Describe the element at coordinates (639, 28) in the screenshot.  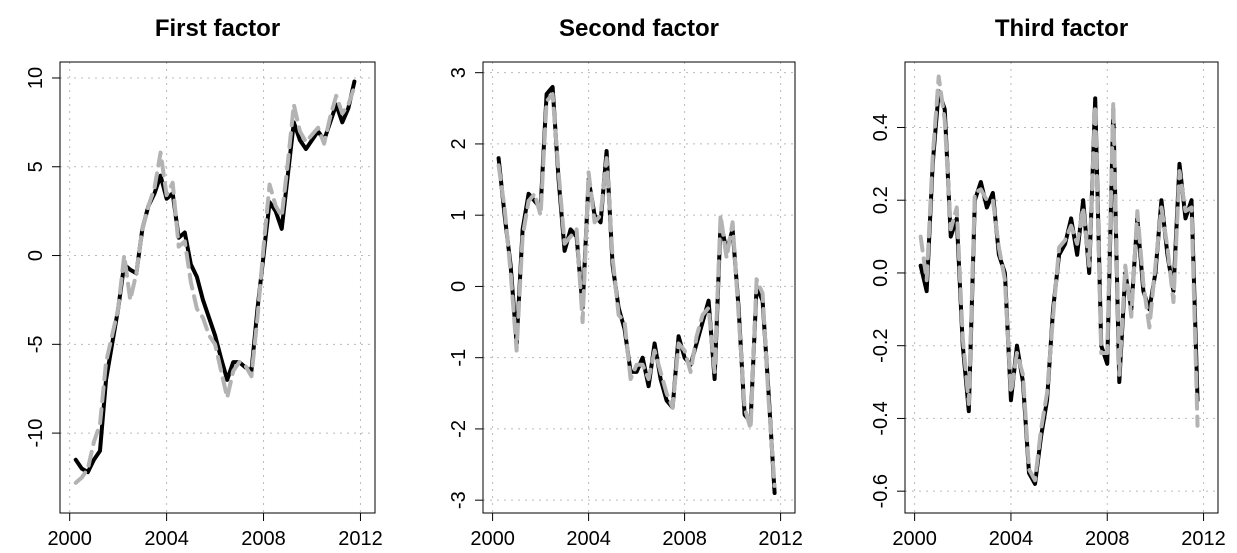
I see `chart-title: Second factor` at that location.